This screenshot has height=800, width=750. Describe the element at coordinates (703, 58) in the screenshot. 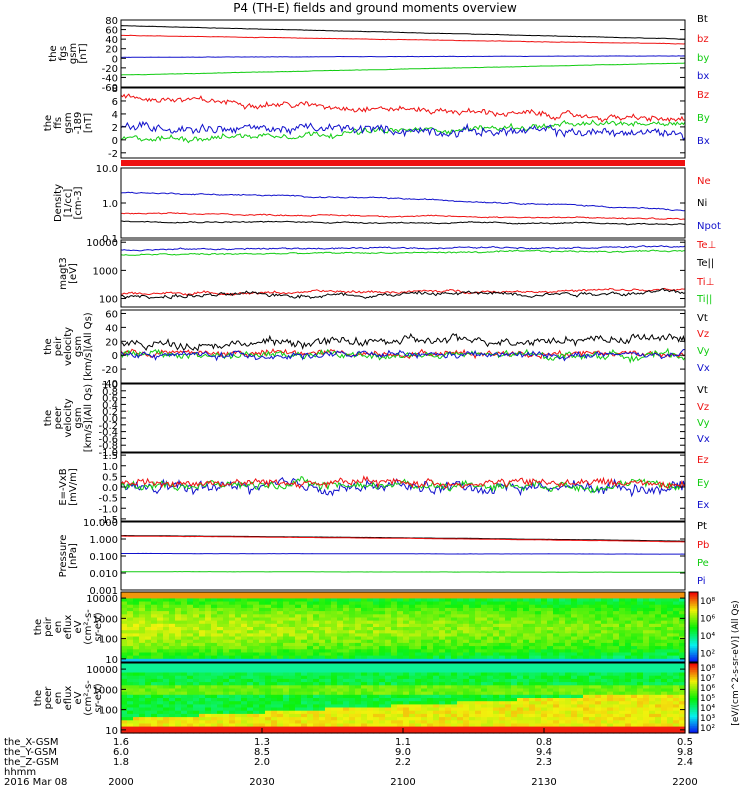

I see `legend-entry-by: by` at that location.